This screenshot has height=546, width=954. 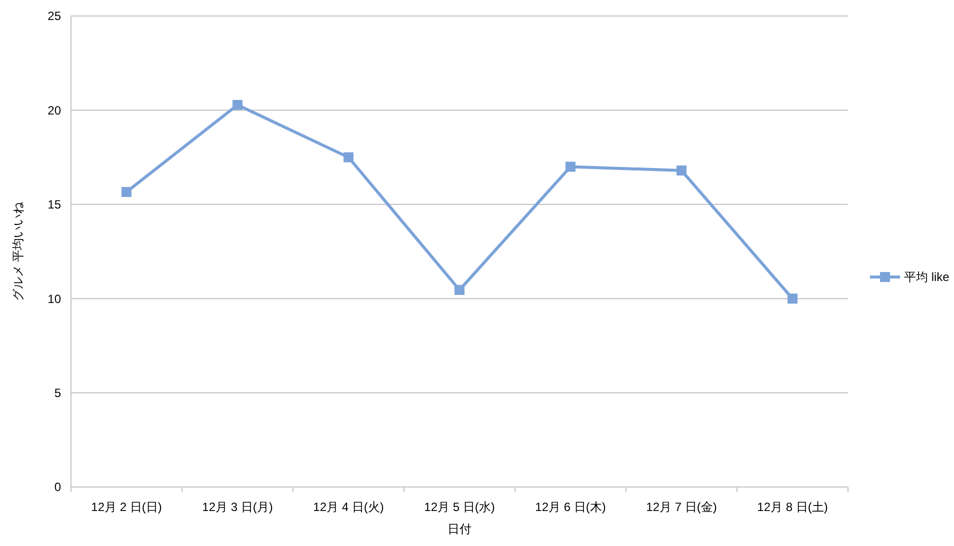 I want to click on x-tick-label: 12月 7 日(金), so click(x=681, y=507).